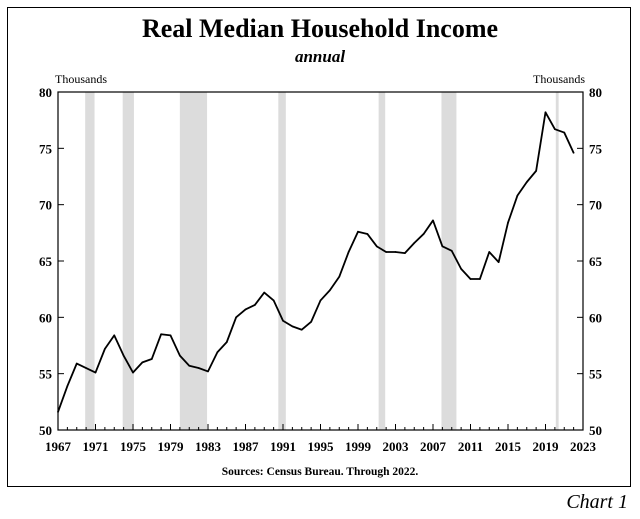 The height and width of the screenshot is (519, 640). Describe the element at coordinates (189, 365) in the screenshot. I see `data-point-1981` at that location.